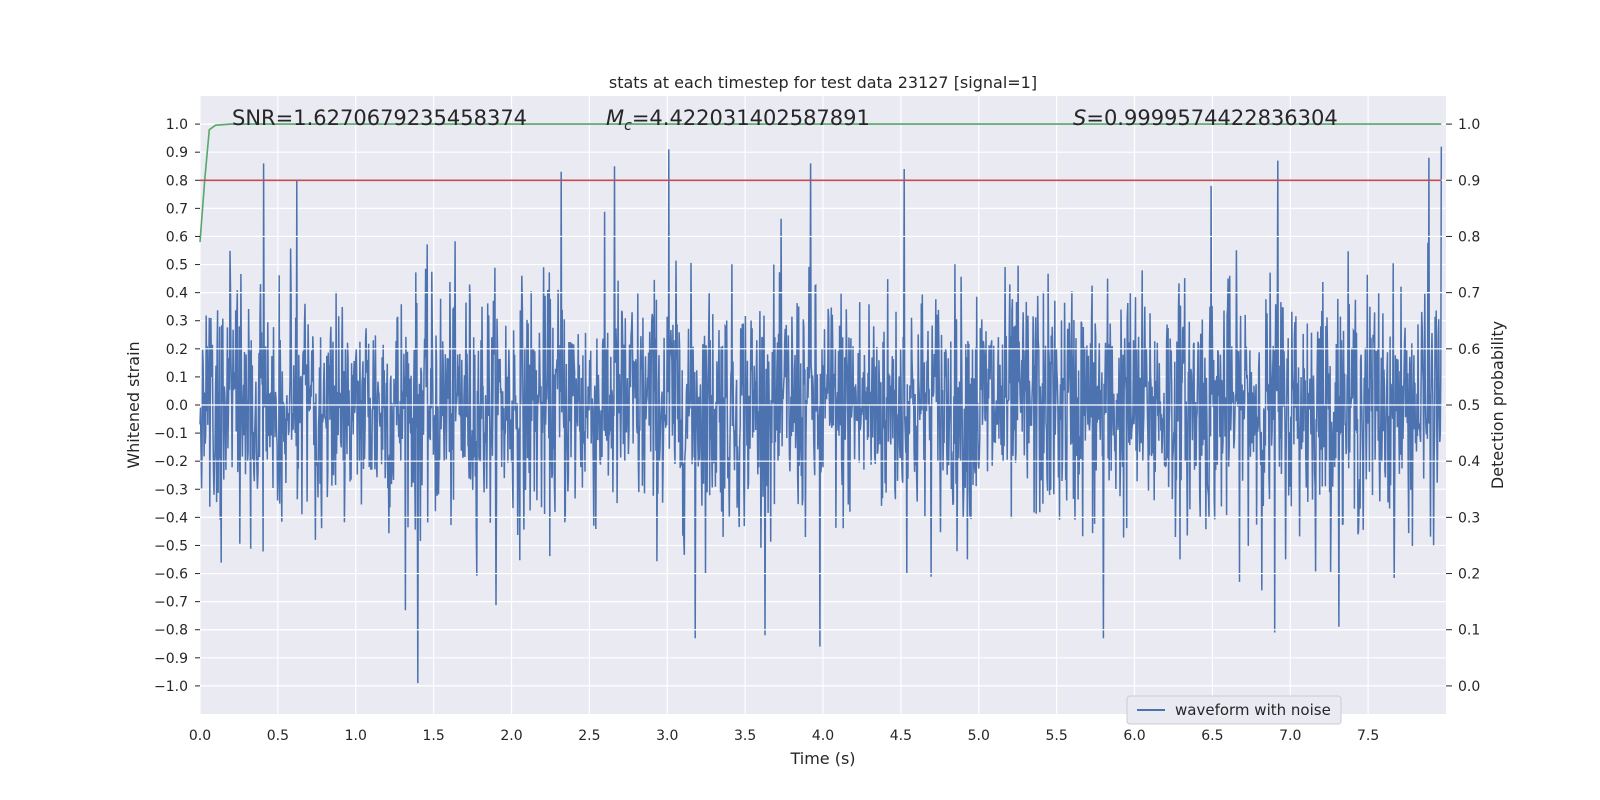 Image resolution: width=1600 pixels, height=800 pixels. Describe the element at coordinates (177, 294) in the screenshot. I see `y-tick-label: 0.4` at that location.